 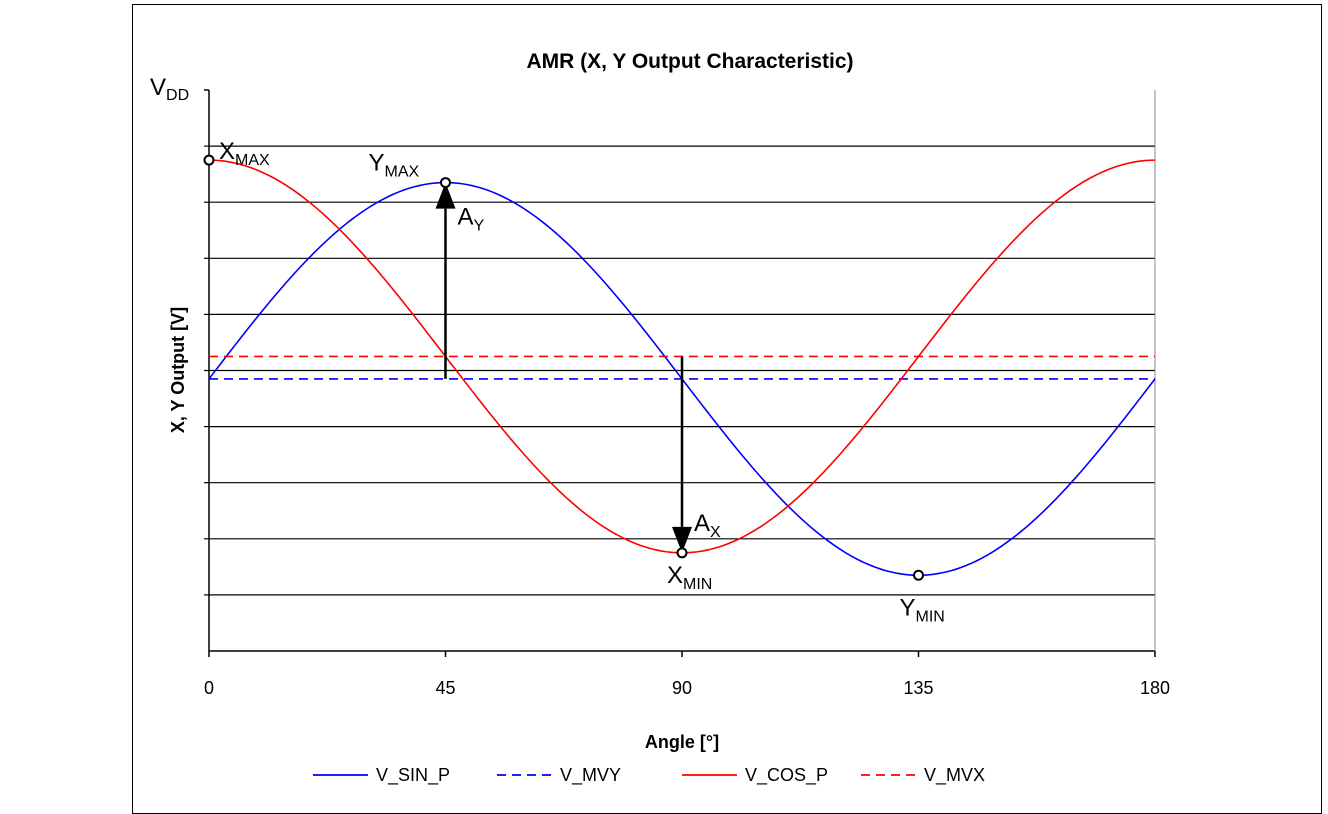 What do you see at coordinates (178, 370) in the screenshot?
I see `y-axis-title: X, Y Output [V]` at bounding box center [178, 370].